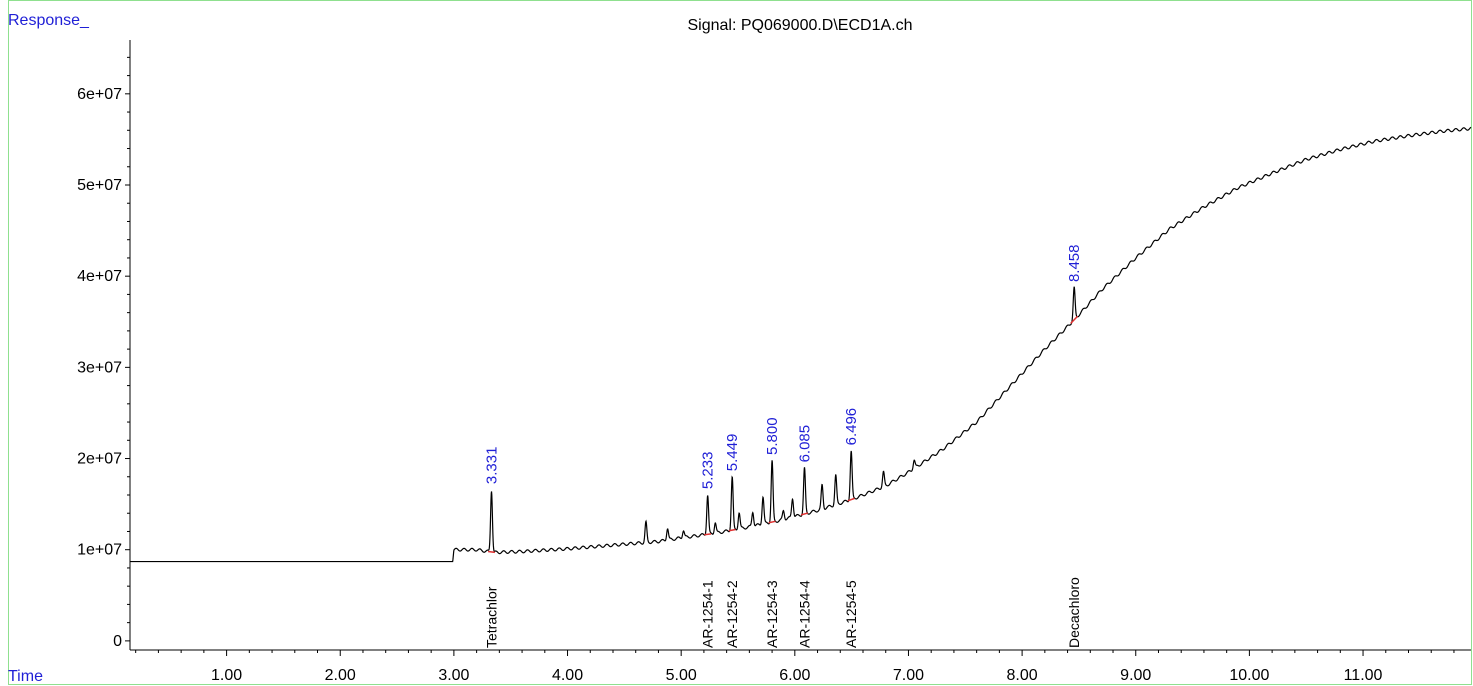  I want to click on x-tick-label: 11.00, so click(1363, 675).